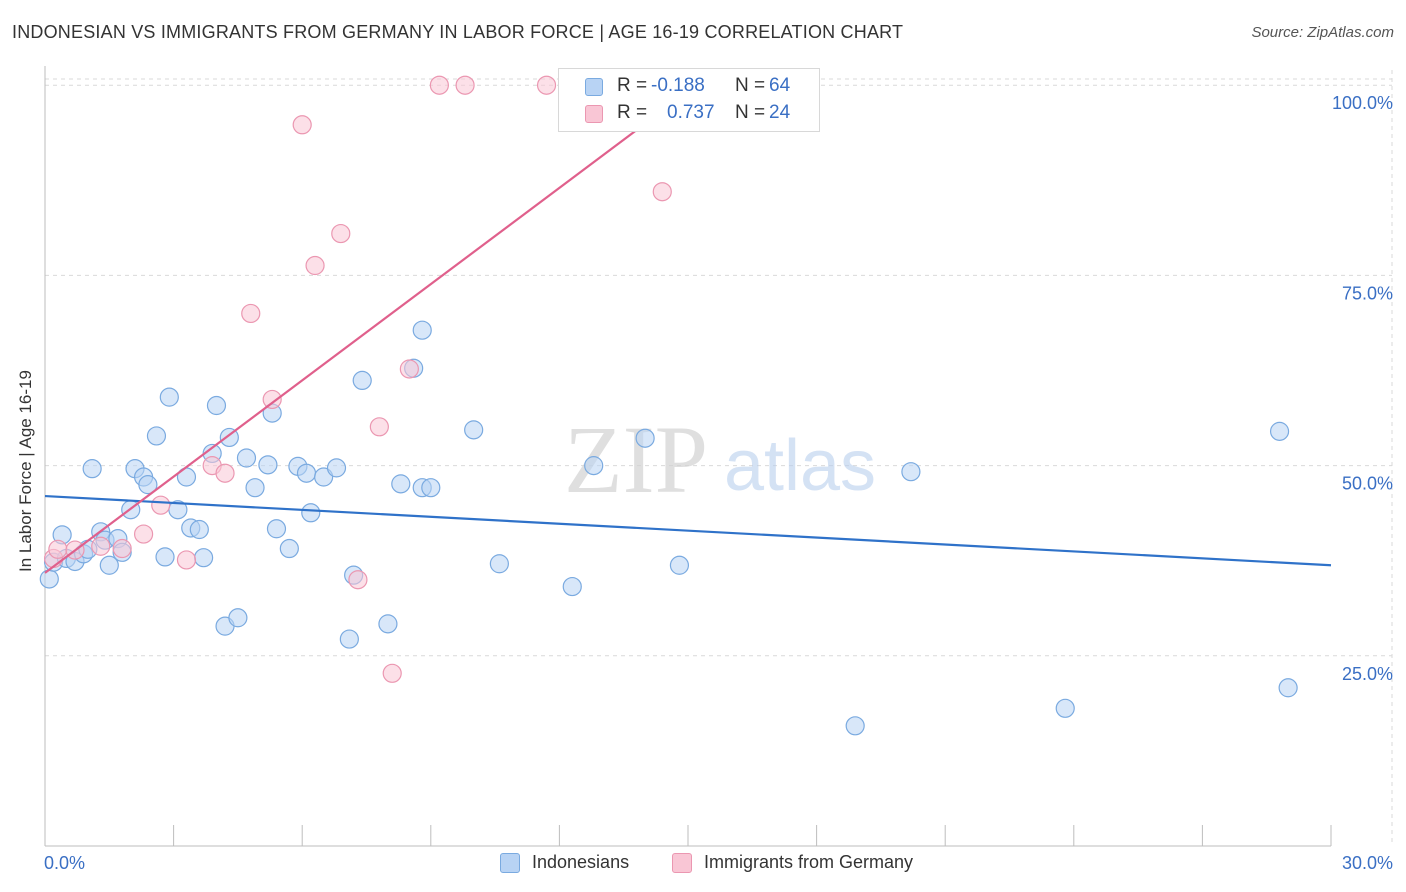 Image resolution: width=1406 pixels, height=892 pixels. What do you see at coordinates (780, 85) in the screenshot?
I see `n-value: 64` at bounding box center [780, 85].